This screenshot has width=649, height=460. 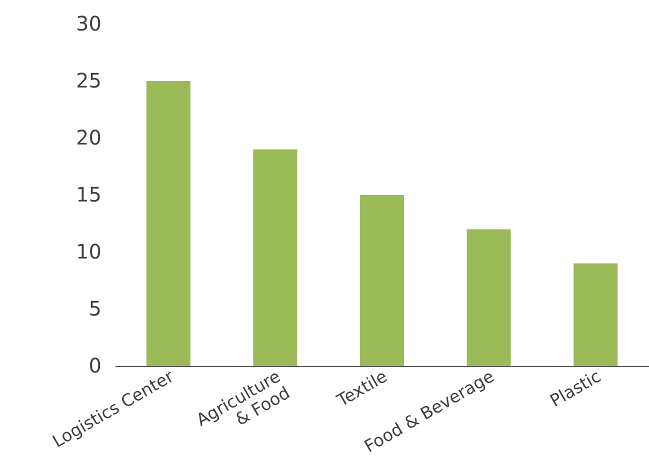 I want to click on y-tick-label: 0, so click(x=95, y=366).